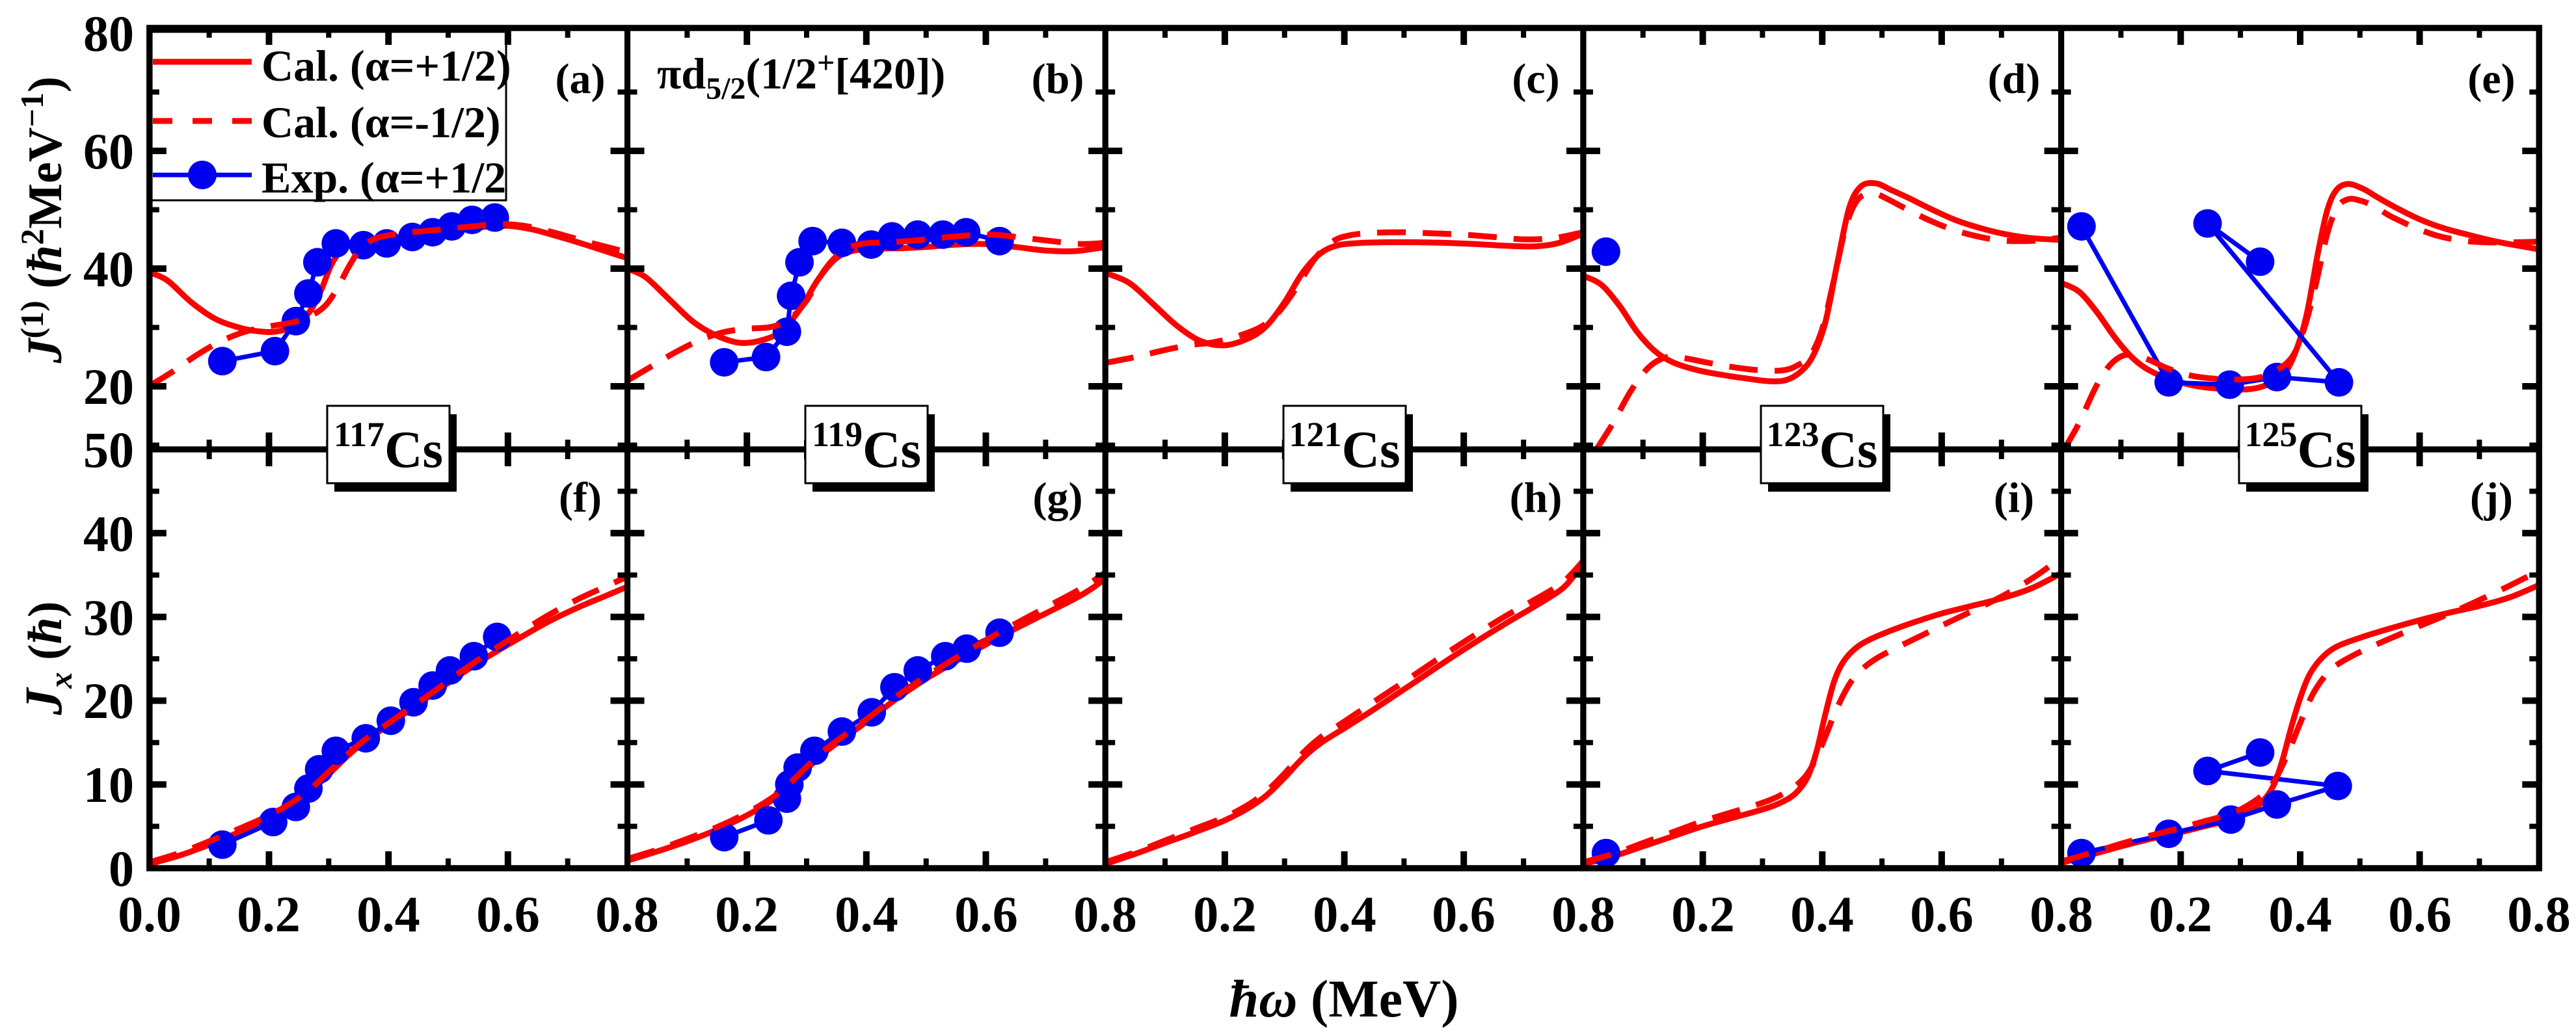 The height and width of the screenshot is (1036, 2576). I want to click on svg-text: πd5/2(1/2+[420]), so click(801, 76).